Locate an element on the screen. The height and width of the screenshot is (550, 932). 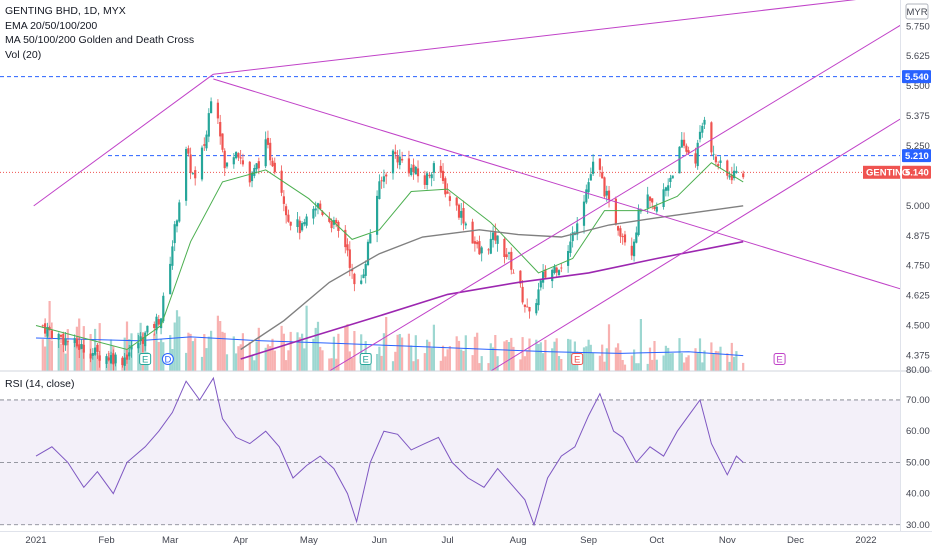
currency-box is located at coordinates (917, 11).